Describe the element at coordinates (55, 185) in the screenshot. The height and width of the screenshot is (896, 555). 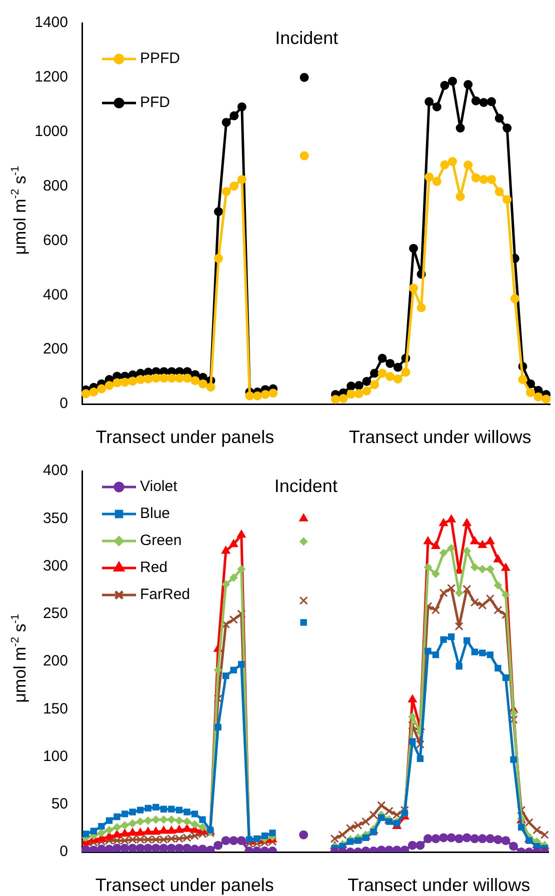
I see `y-tick-label: 800` at that location.